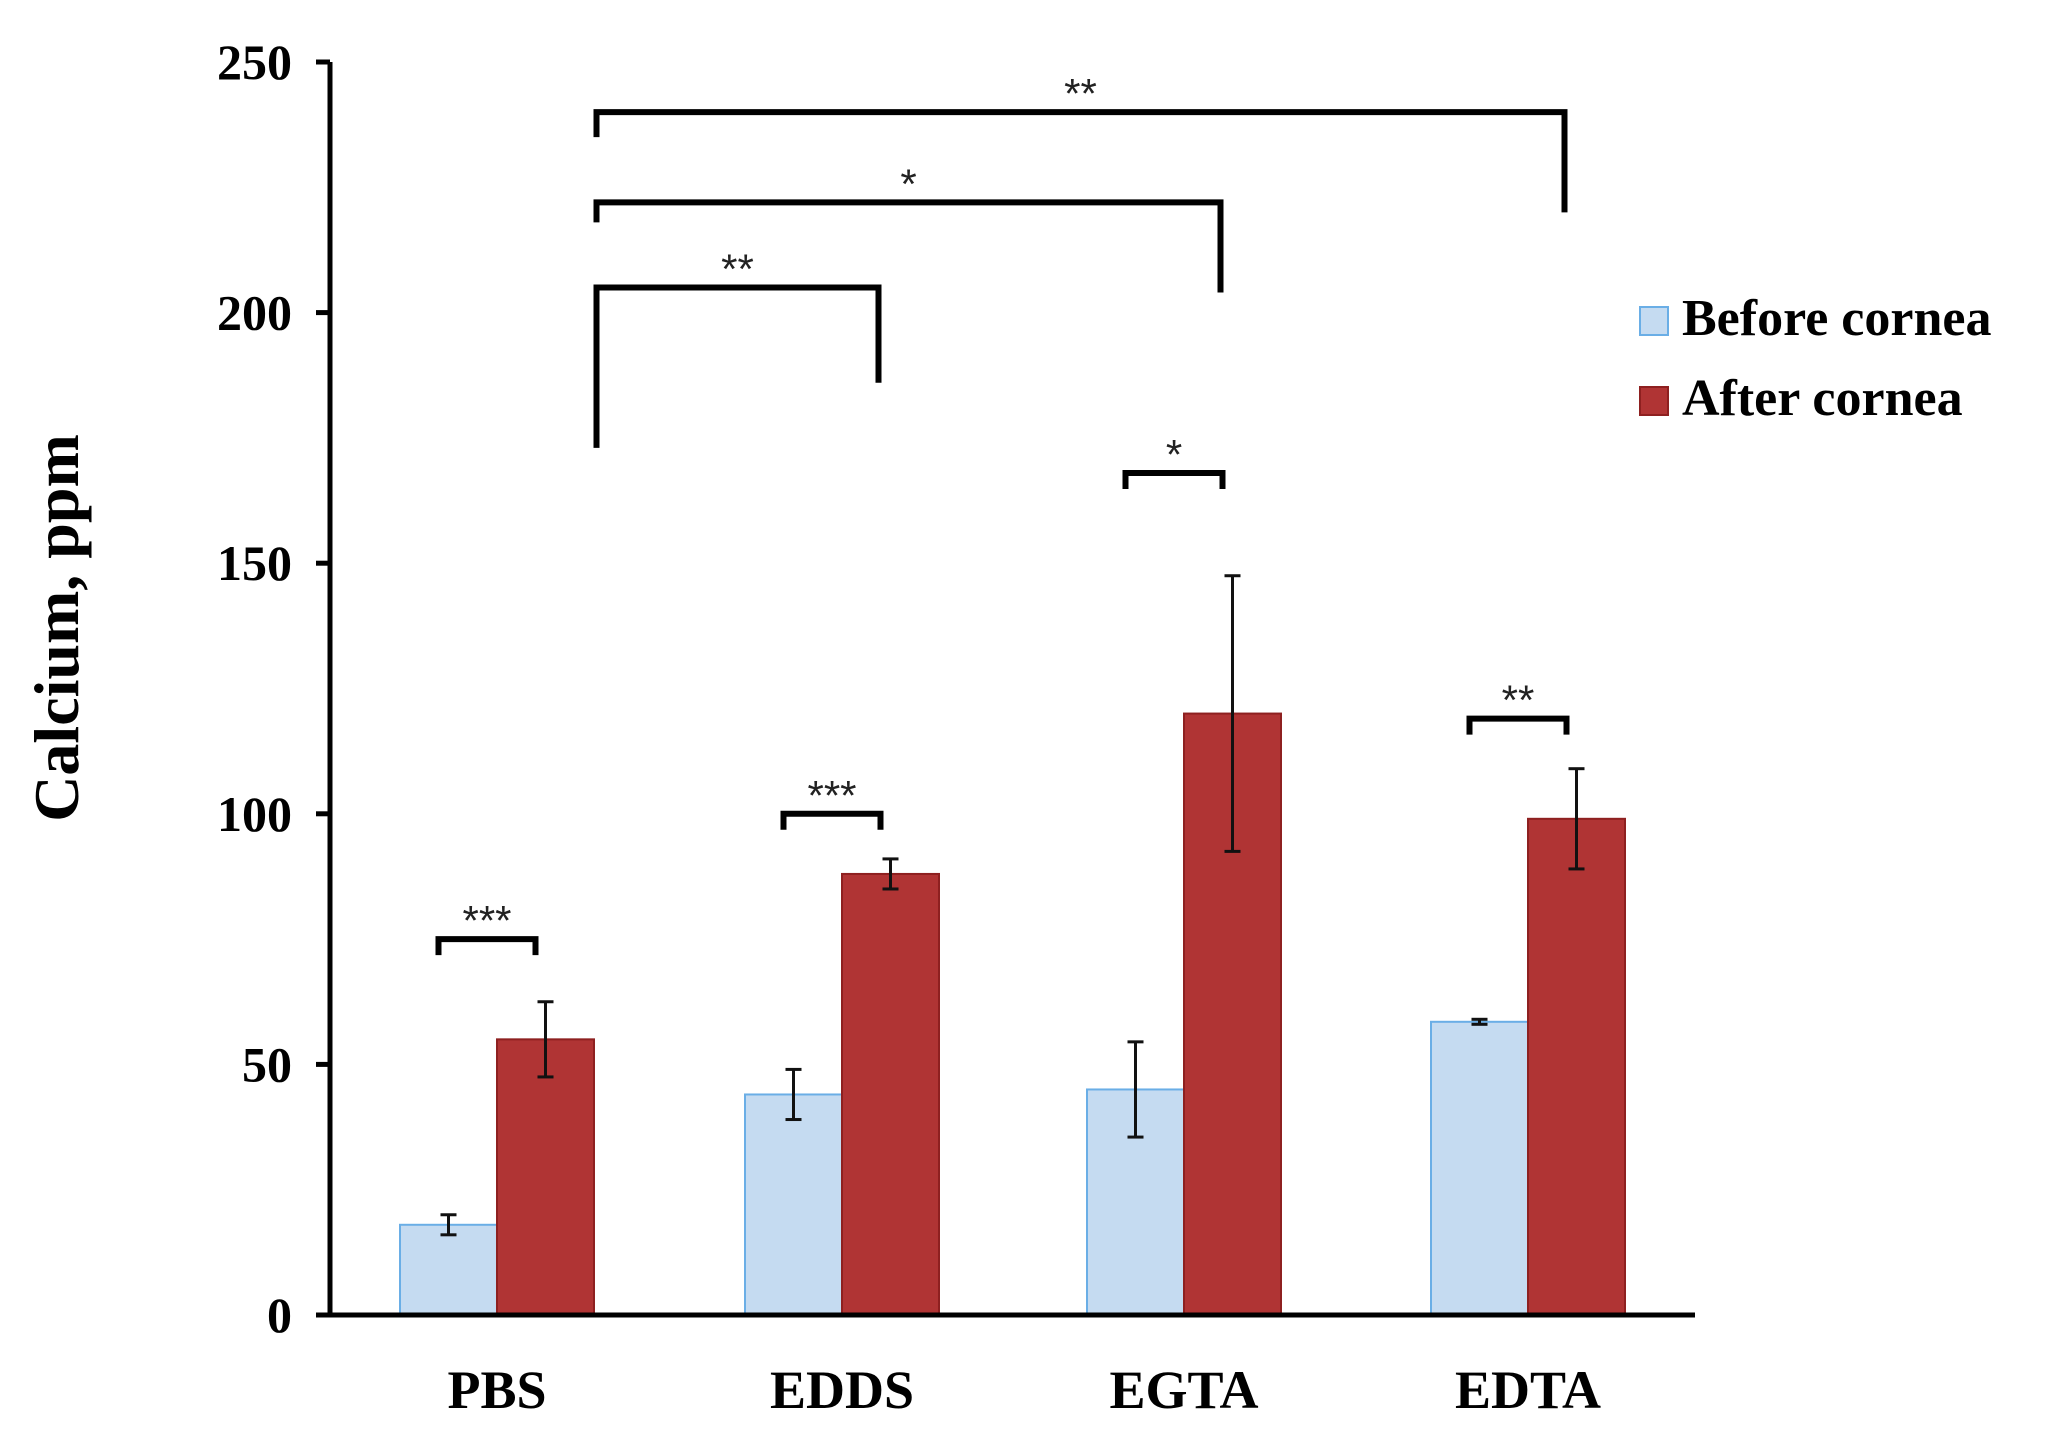 This screenshot has height=1449, width=2064. Describe the element at coordinates (448, 1225) in the screenshot. I see `error-bar-pbs-before` at that location.